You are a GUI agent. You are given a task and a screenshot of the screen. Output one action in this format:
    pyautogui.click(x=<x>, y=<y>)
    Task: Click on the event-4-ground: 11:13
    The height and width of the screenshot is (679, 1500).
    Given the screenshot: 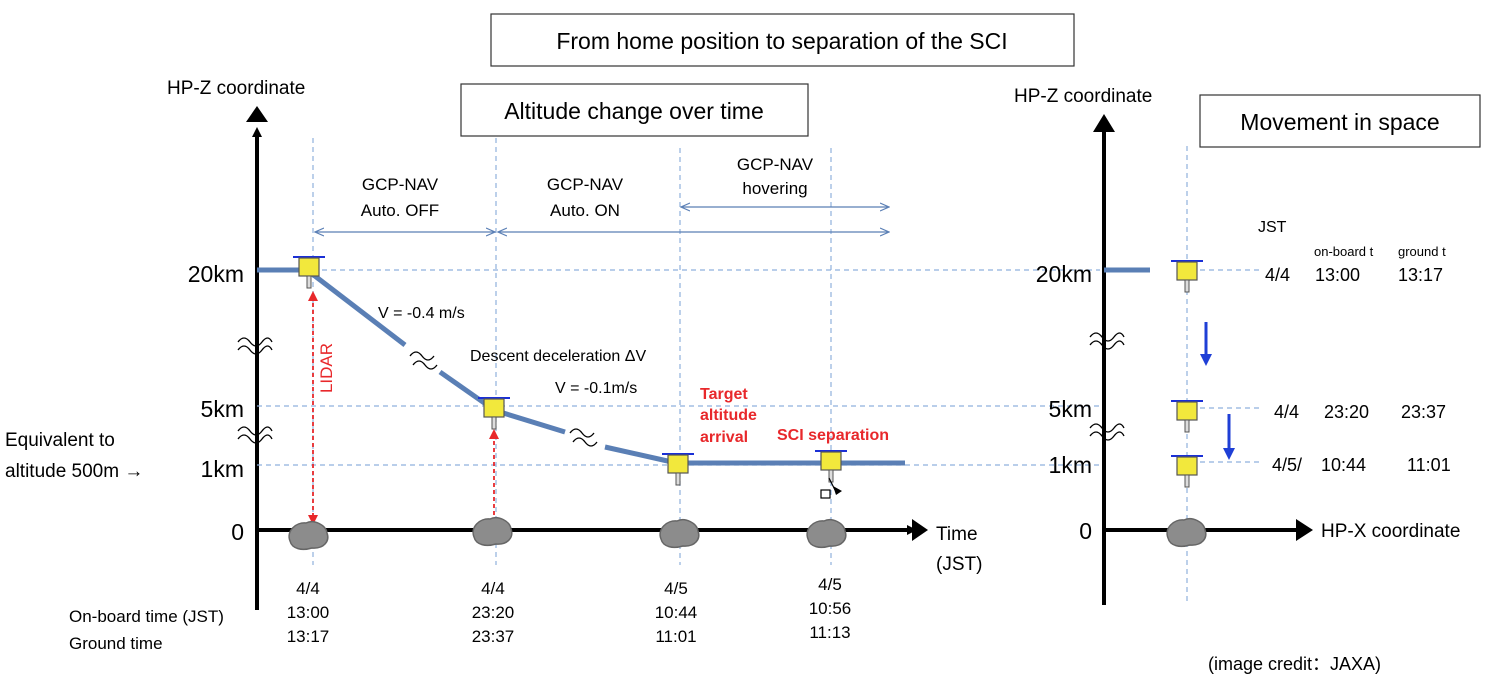 What is the action you would take?
    pyautogui.click(x=829, y=632)
    